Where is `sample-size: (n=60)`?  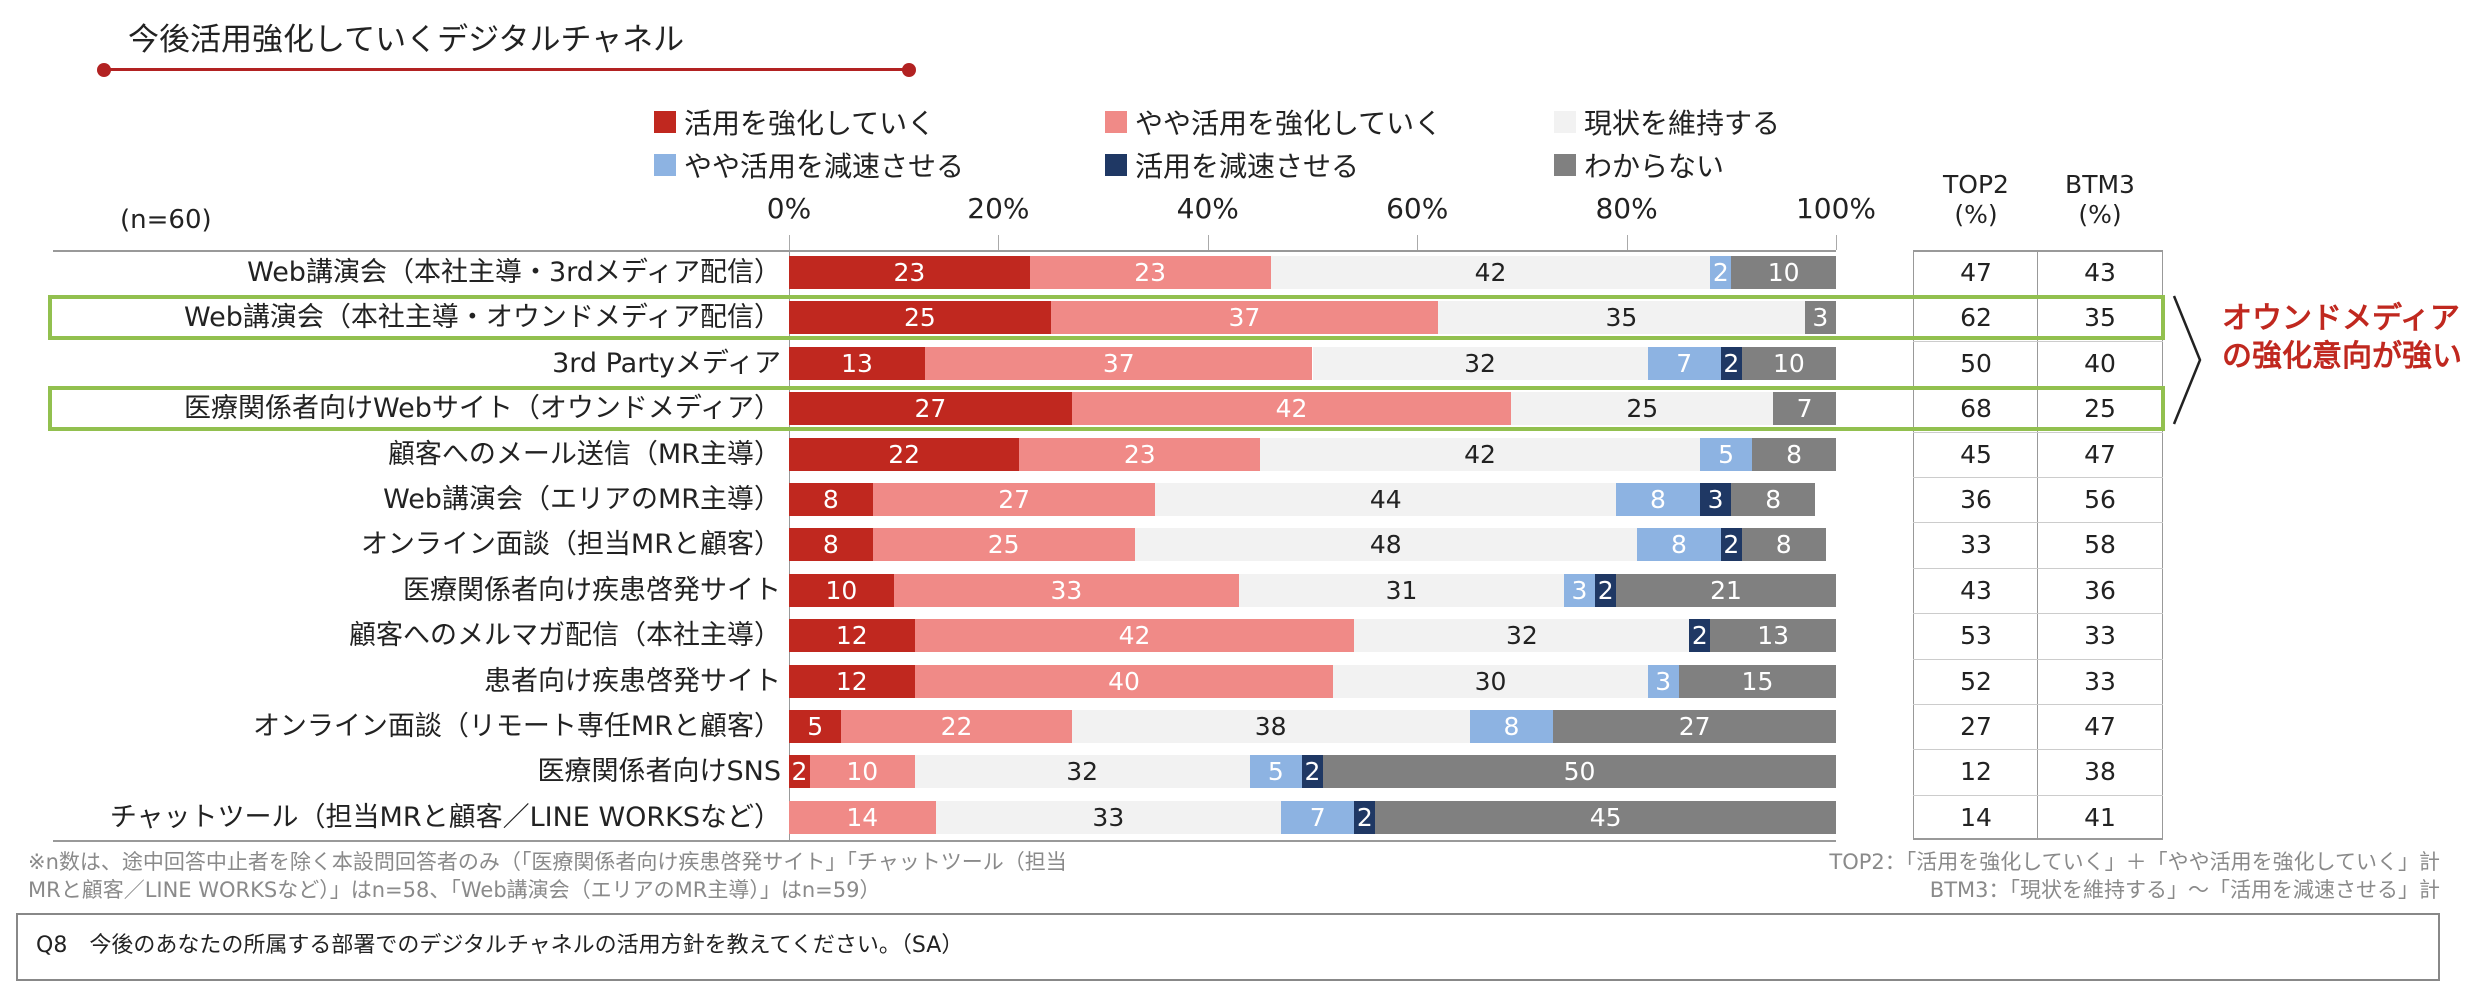
sample-size: (n=60) is located at coordinates (166, 220).